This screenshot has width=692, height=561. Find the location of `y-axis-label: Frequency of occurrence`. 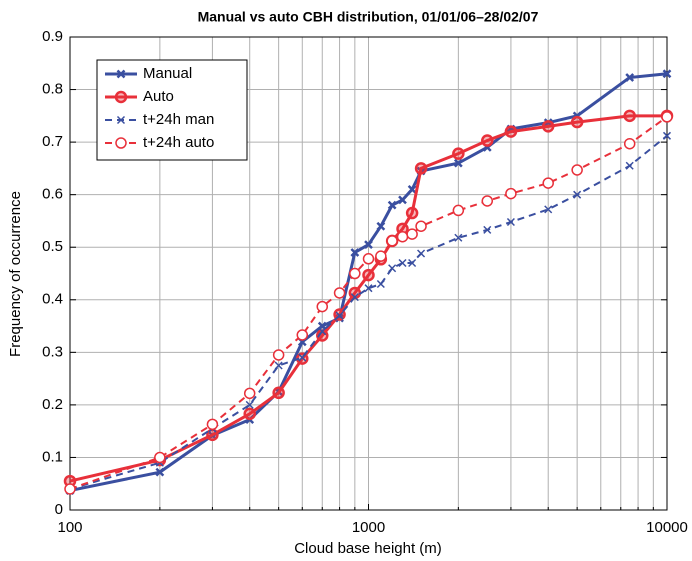

y-axis-label: Frequency of occurrence is located at coordinates (15, 274).